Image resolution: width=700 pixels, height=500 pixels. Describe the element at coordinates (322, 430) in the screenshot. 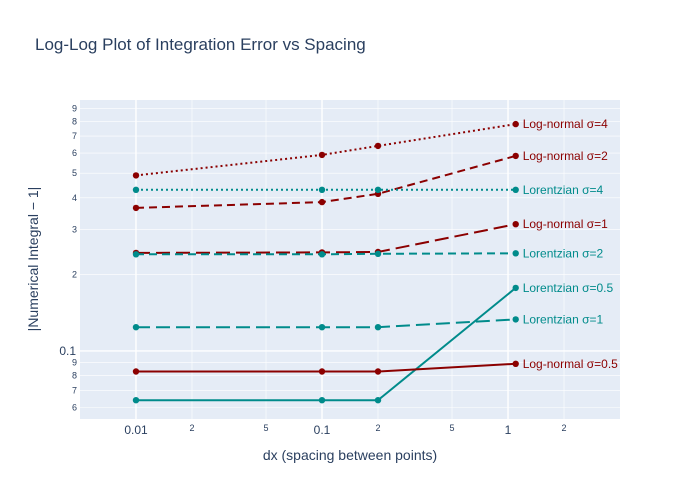

I see `x-tick-label: 0.1` at that location.